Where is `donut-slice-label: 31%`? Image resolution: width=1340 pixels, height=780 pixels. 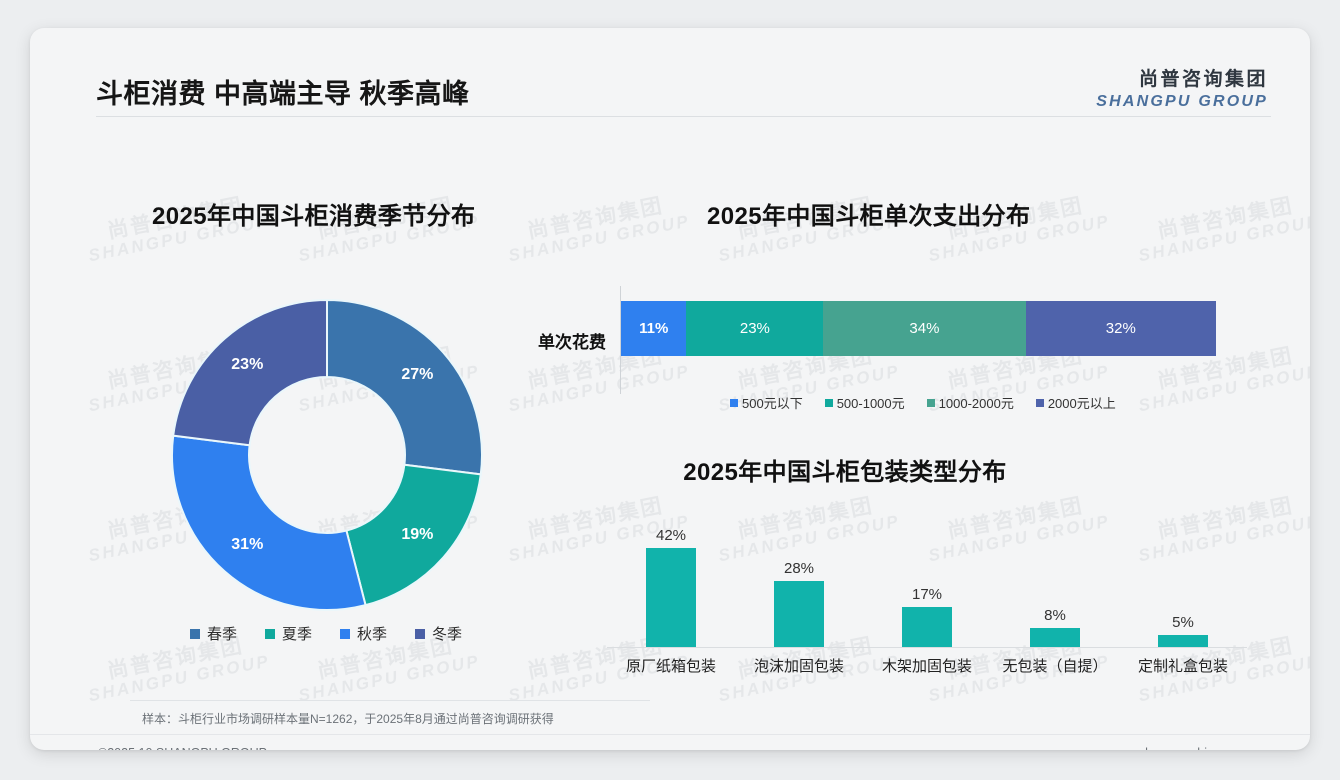 donut-slice-label: 31% is located at coordinates (247, 545).